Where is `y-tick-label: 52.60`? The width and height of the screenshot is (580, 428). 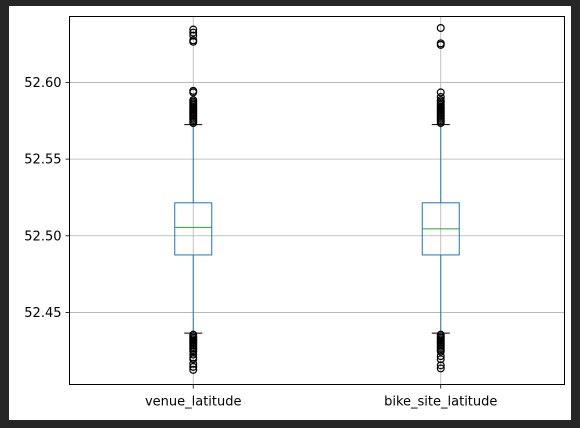
y-tick-label: 52.60 is located at coordinates (42, 83).